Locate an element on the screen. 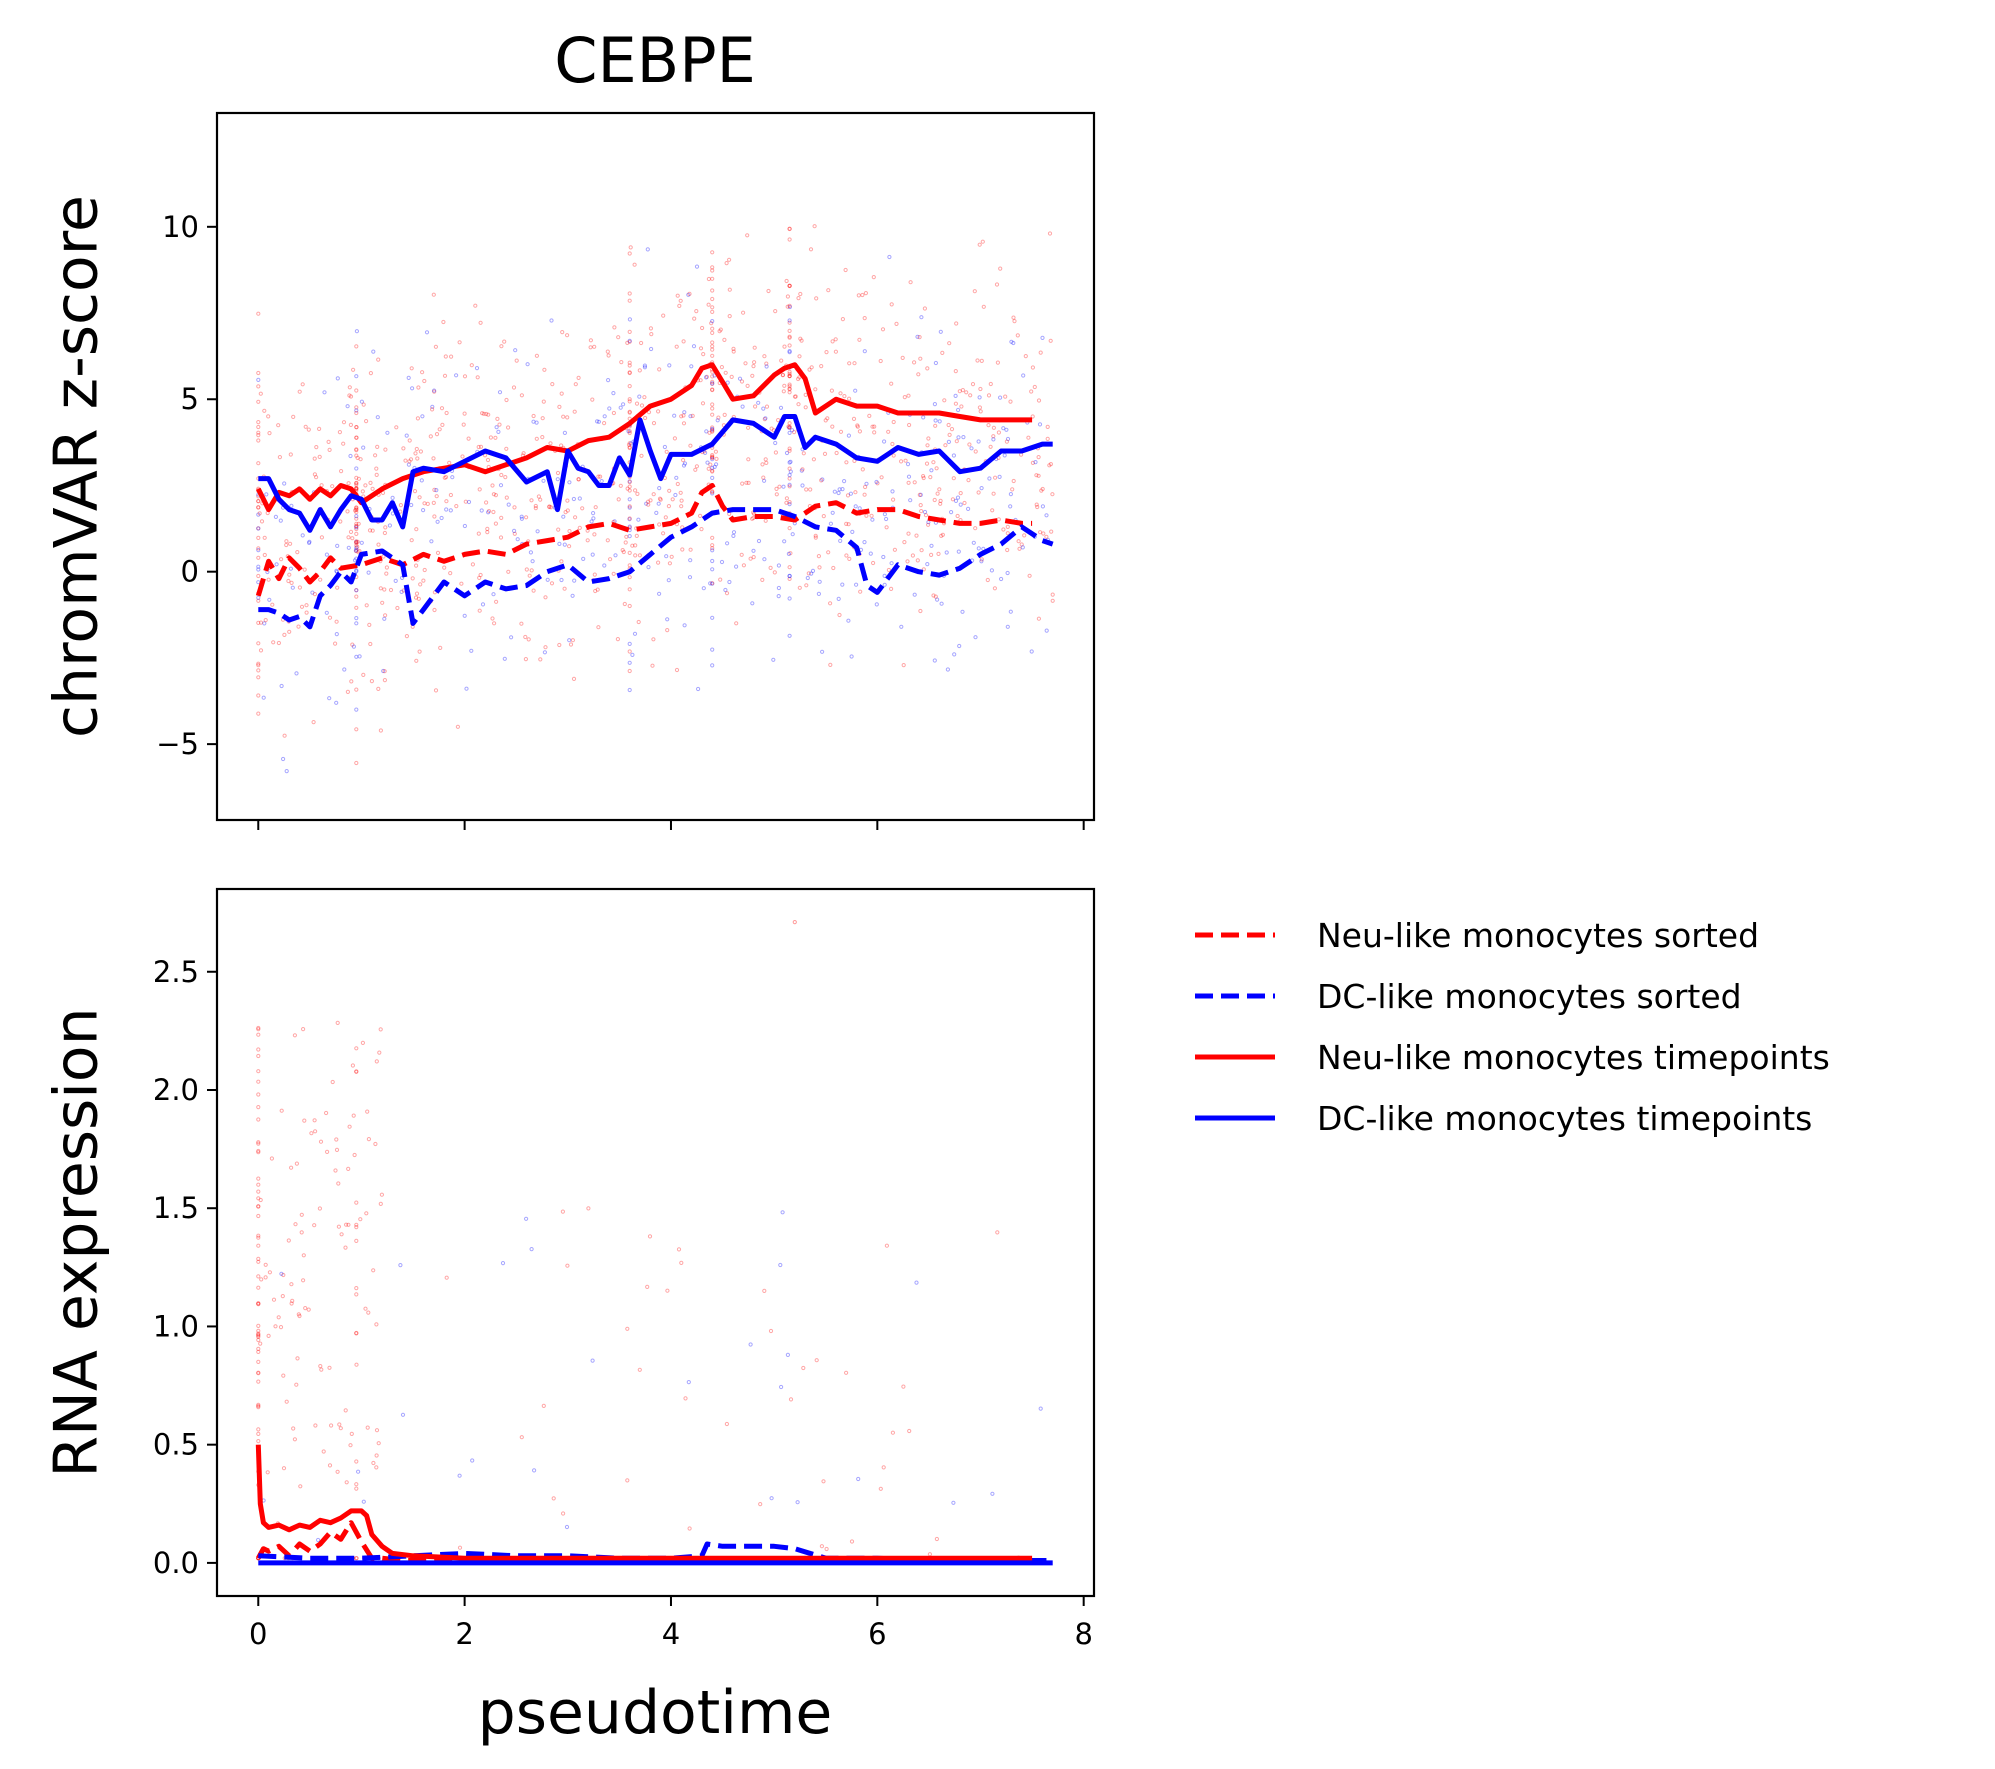  x-tick-label: 4 is located at coordinates (671, 1634).